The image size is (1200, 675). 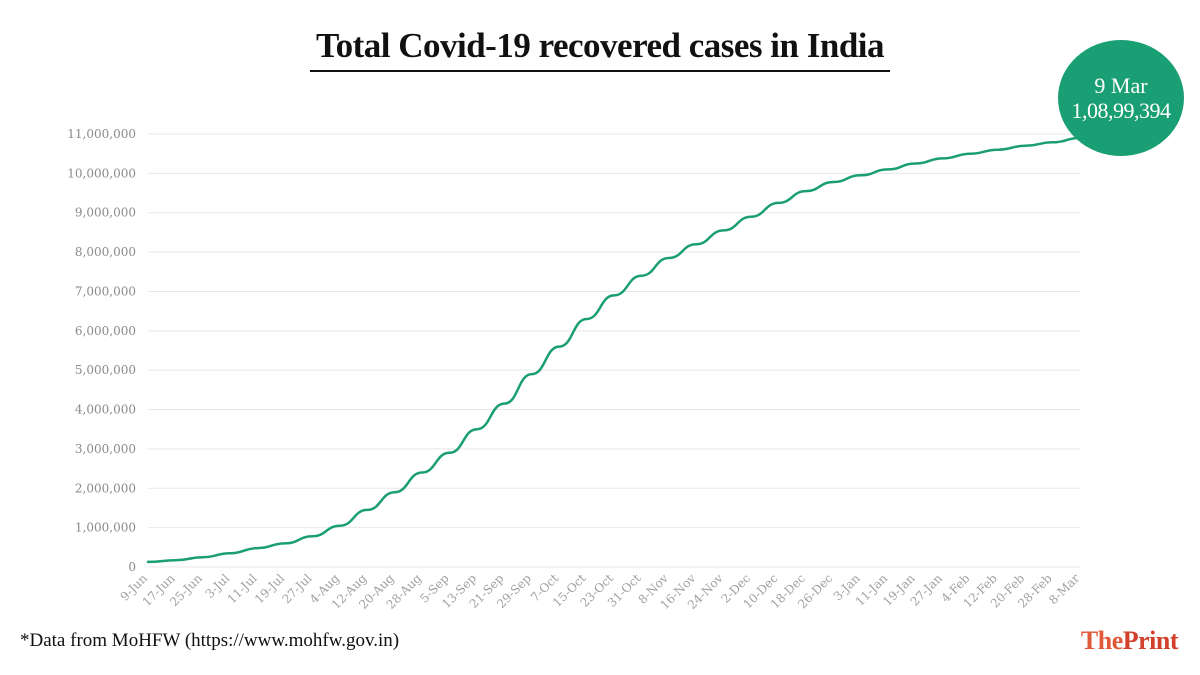 I want to click on chart-title-wrap: Total Covid-19 recovered cases in India, so click(x=600, y=49).